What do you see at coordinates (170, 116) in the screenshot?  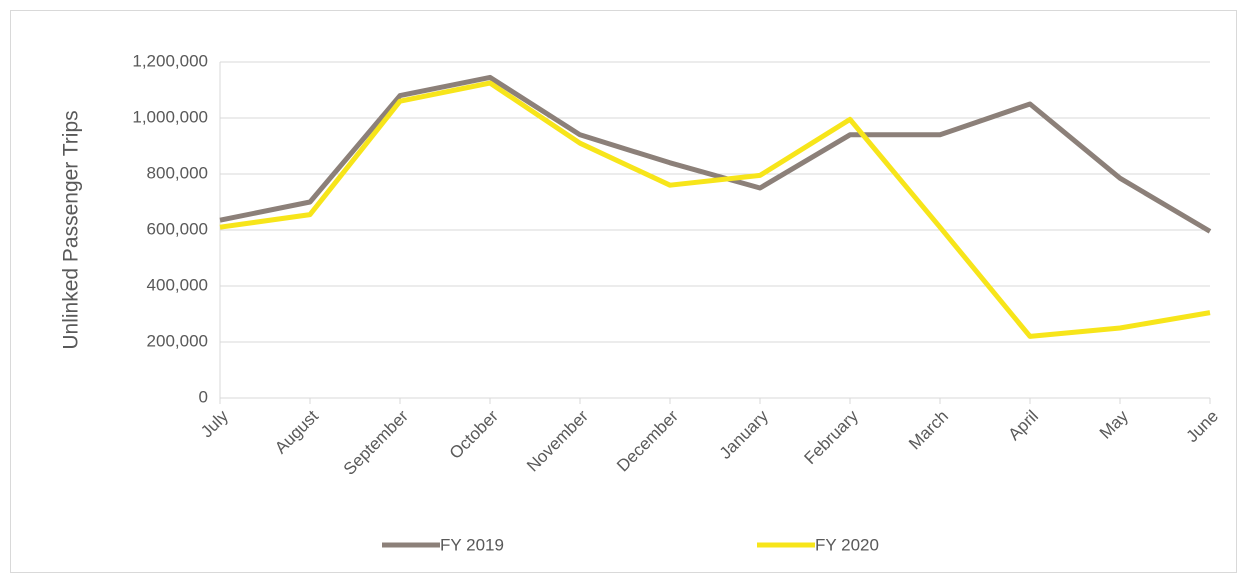 I see `y-tick-label: 1,000,000` at bounding box center [170, 116].